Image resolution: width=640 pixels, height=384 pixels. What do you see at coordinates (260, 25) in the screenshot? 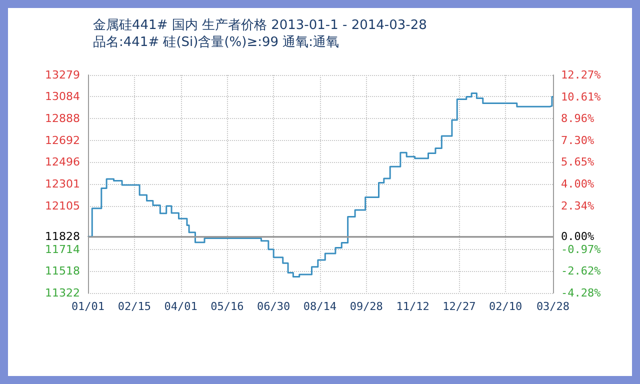
I see `chart-title: 金属硅441# 国内 生产者价格 2013-01-1 - 2014-03-28` at bounding box center [260, 25].